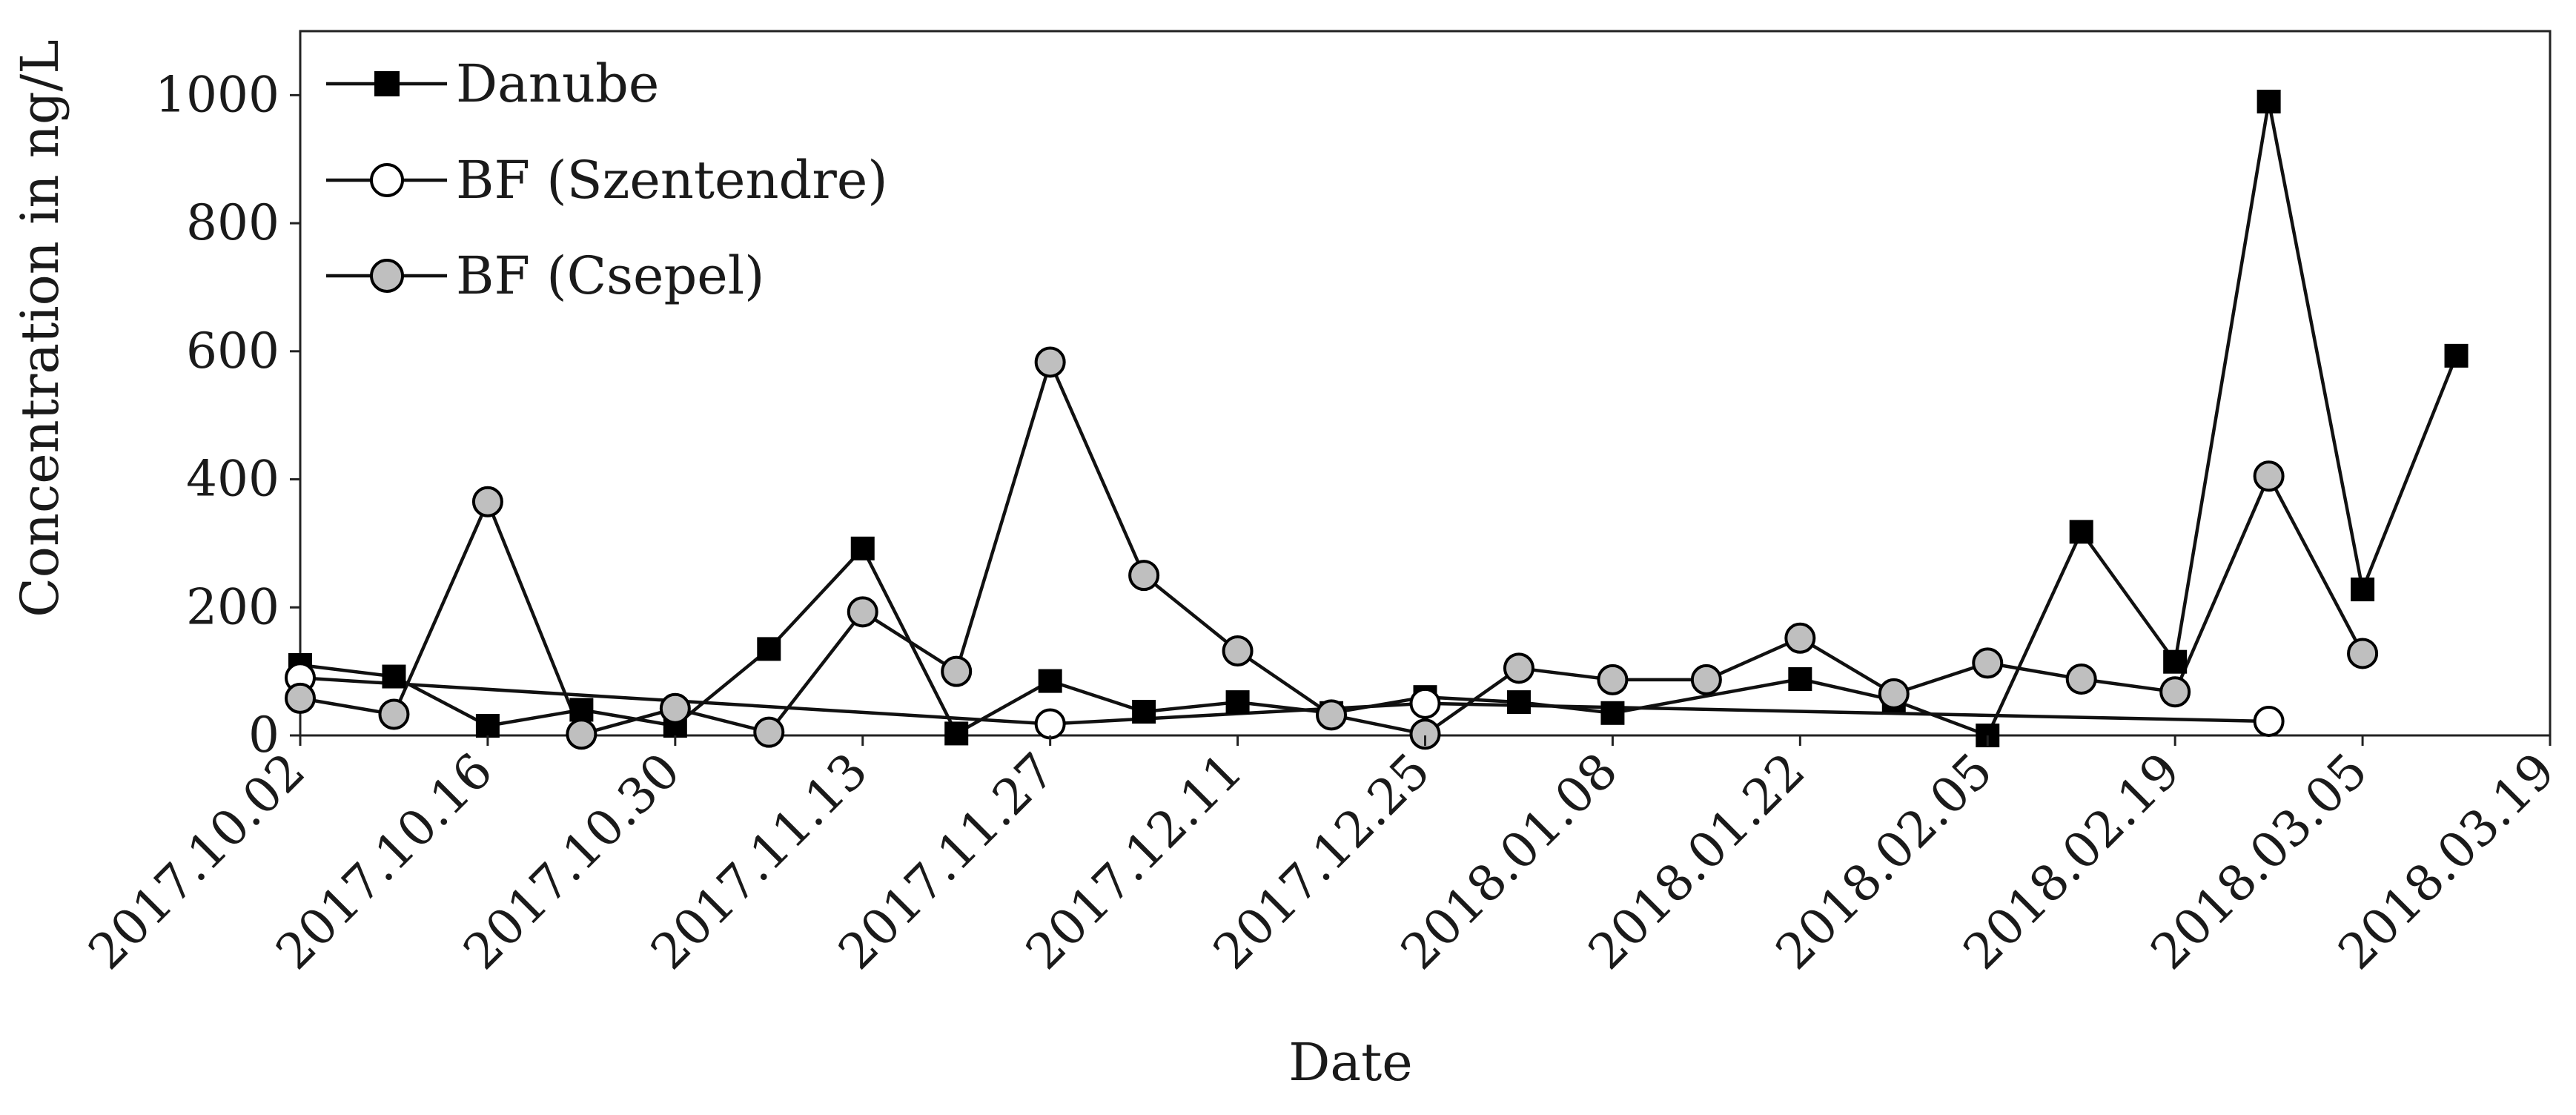 The height and width of the screenshot is (1115, 2576). I want to click on x-axis-title: Date, so click(1350, 1062).